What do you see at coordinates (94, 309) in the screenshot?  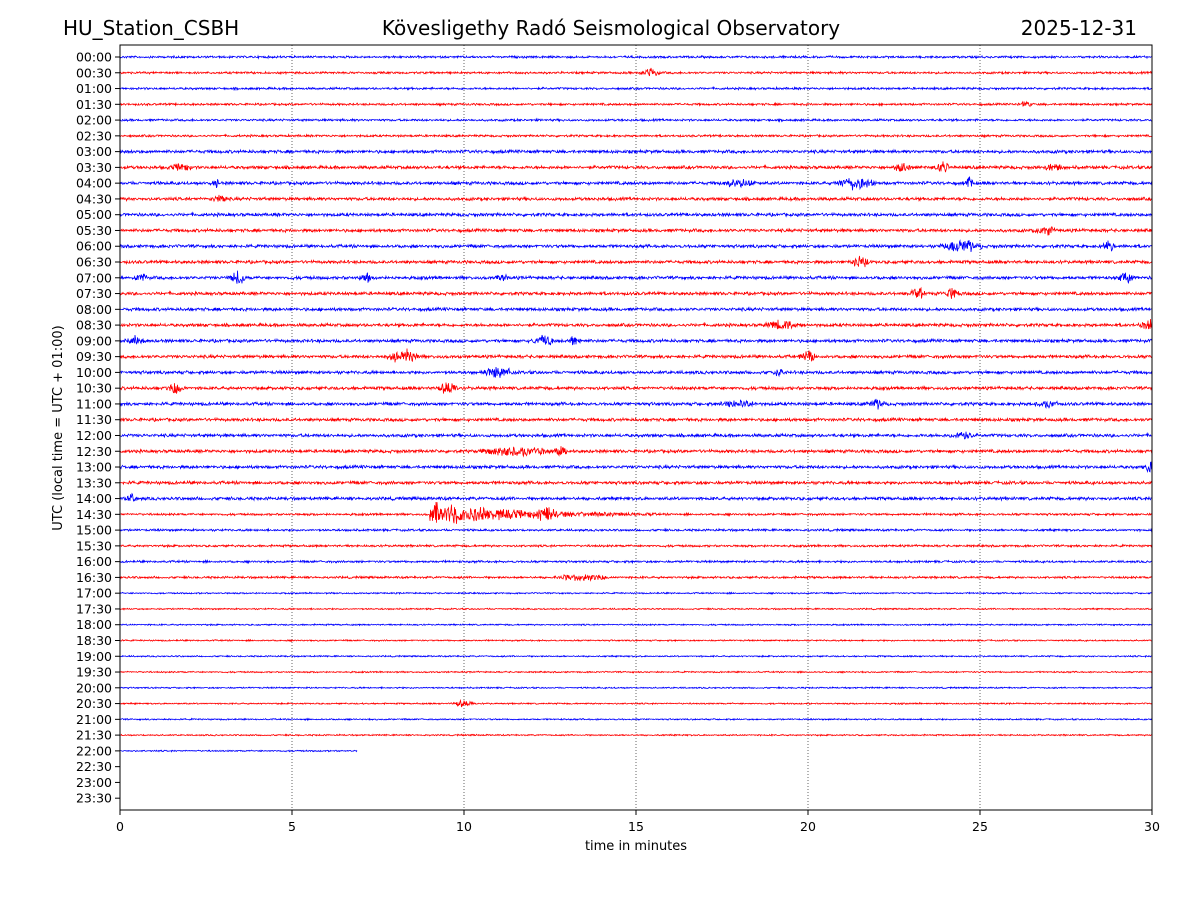 I see `y-tick-label: 08:00` at bounding box center [94, 309].